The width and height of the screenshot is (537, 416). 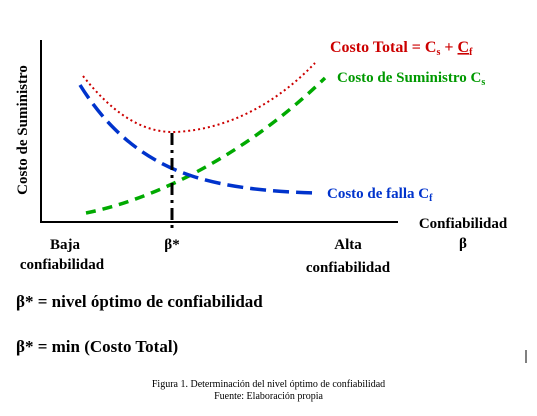 What do you see at coordinates (463, 244) in the screenshot?
I see `x-axis-symbol: β` at bounding box center [463, 244].